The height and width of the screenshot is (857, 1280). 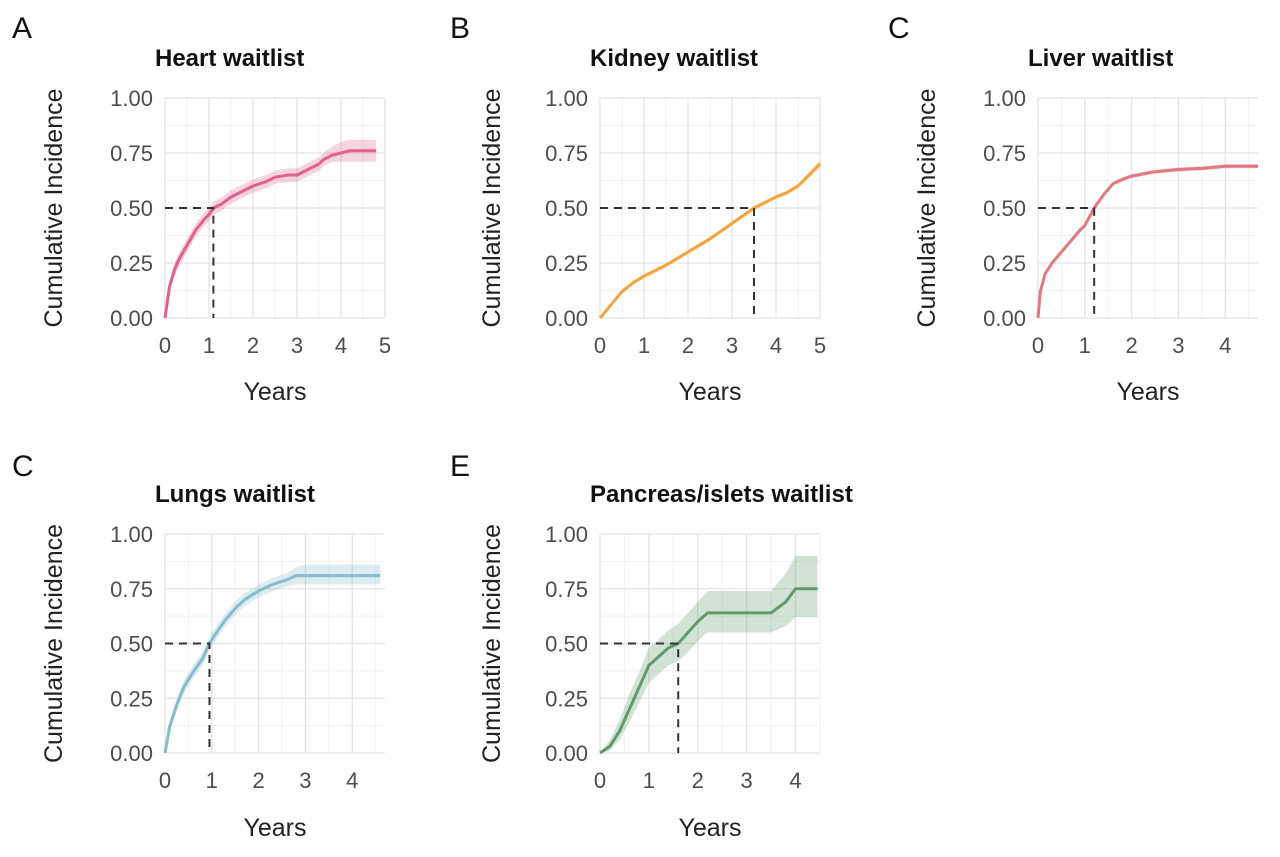 What do you see at coordinates (229, 58) in the screenshot?
I see `panel-title: Heart waitlist` at bounding box center [229, 58].